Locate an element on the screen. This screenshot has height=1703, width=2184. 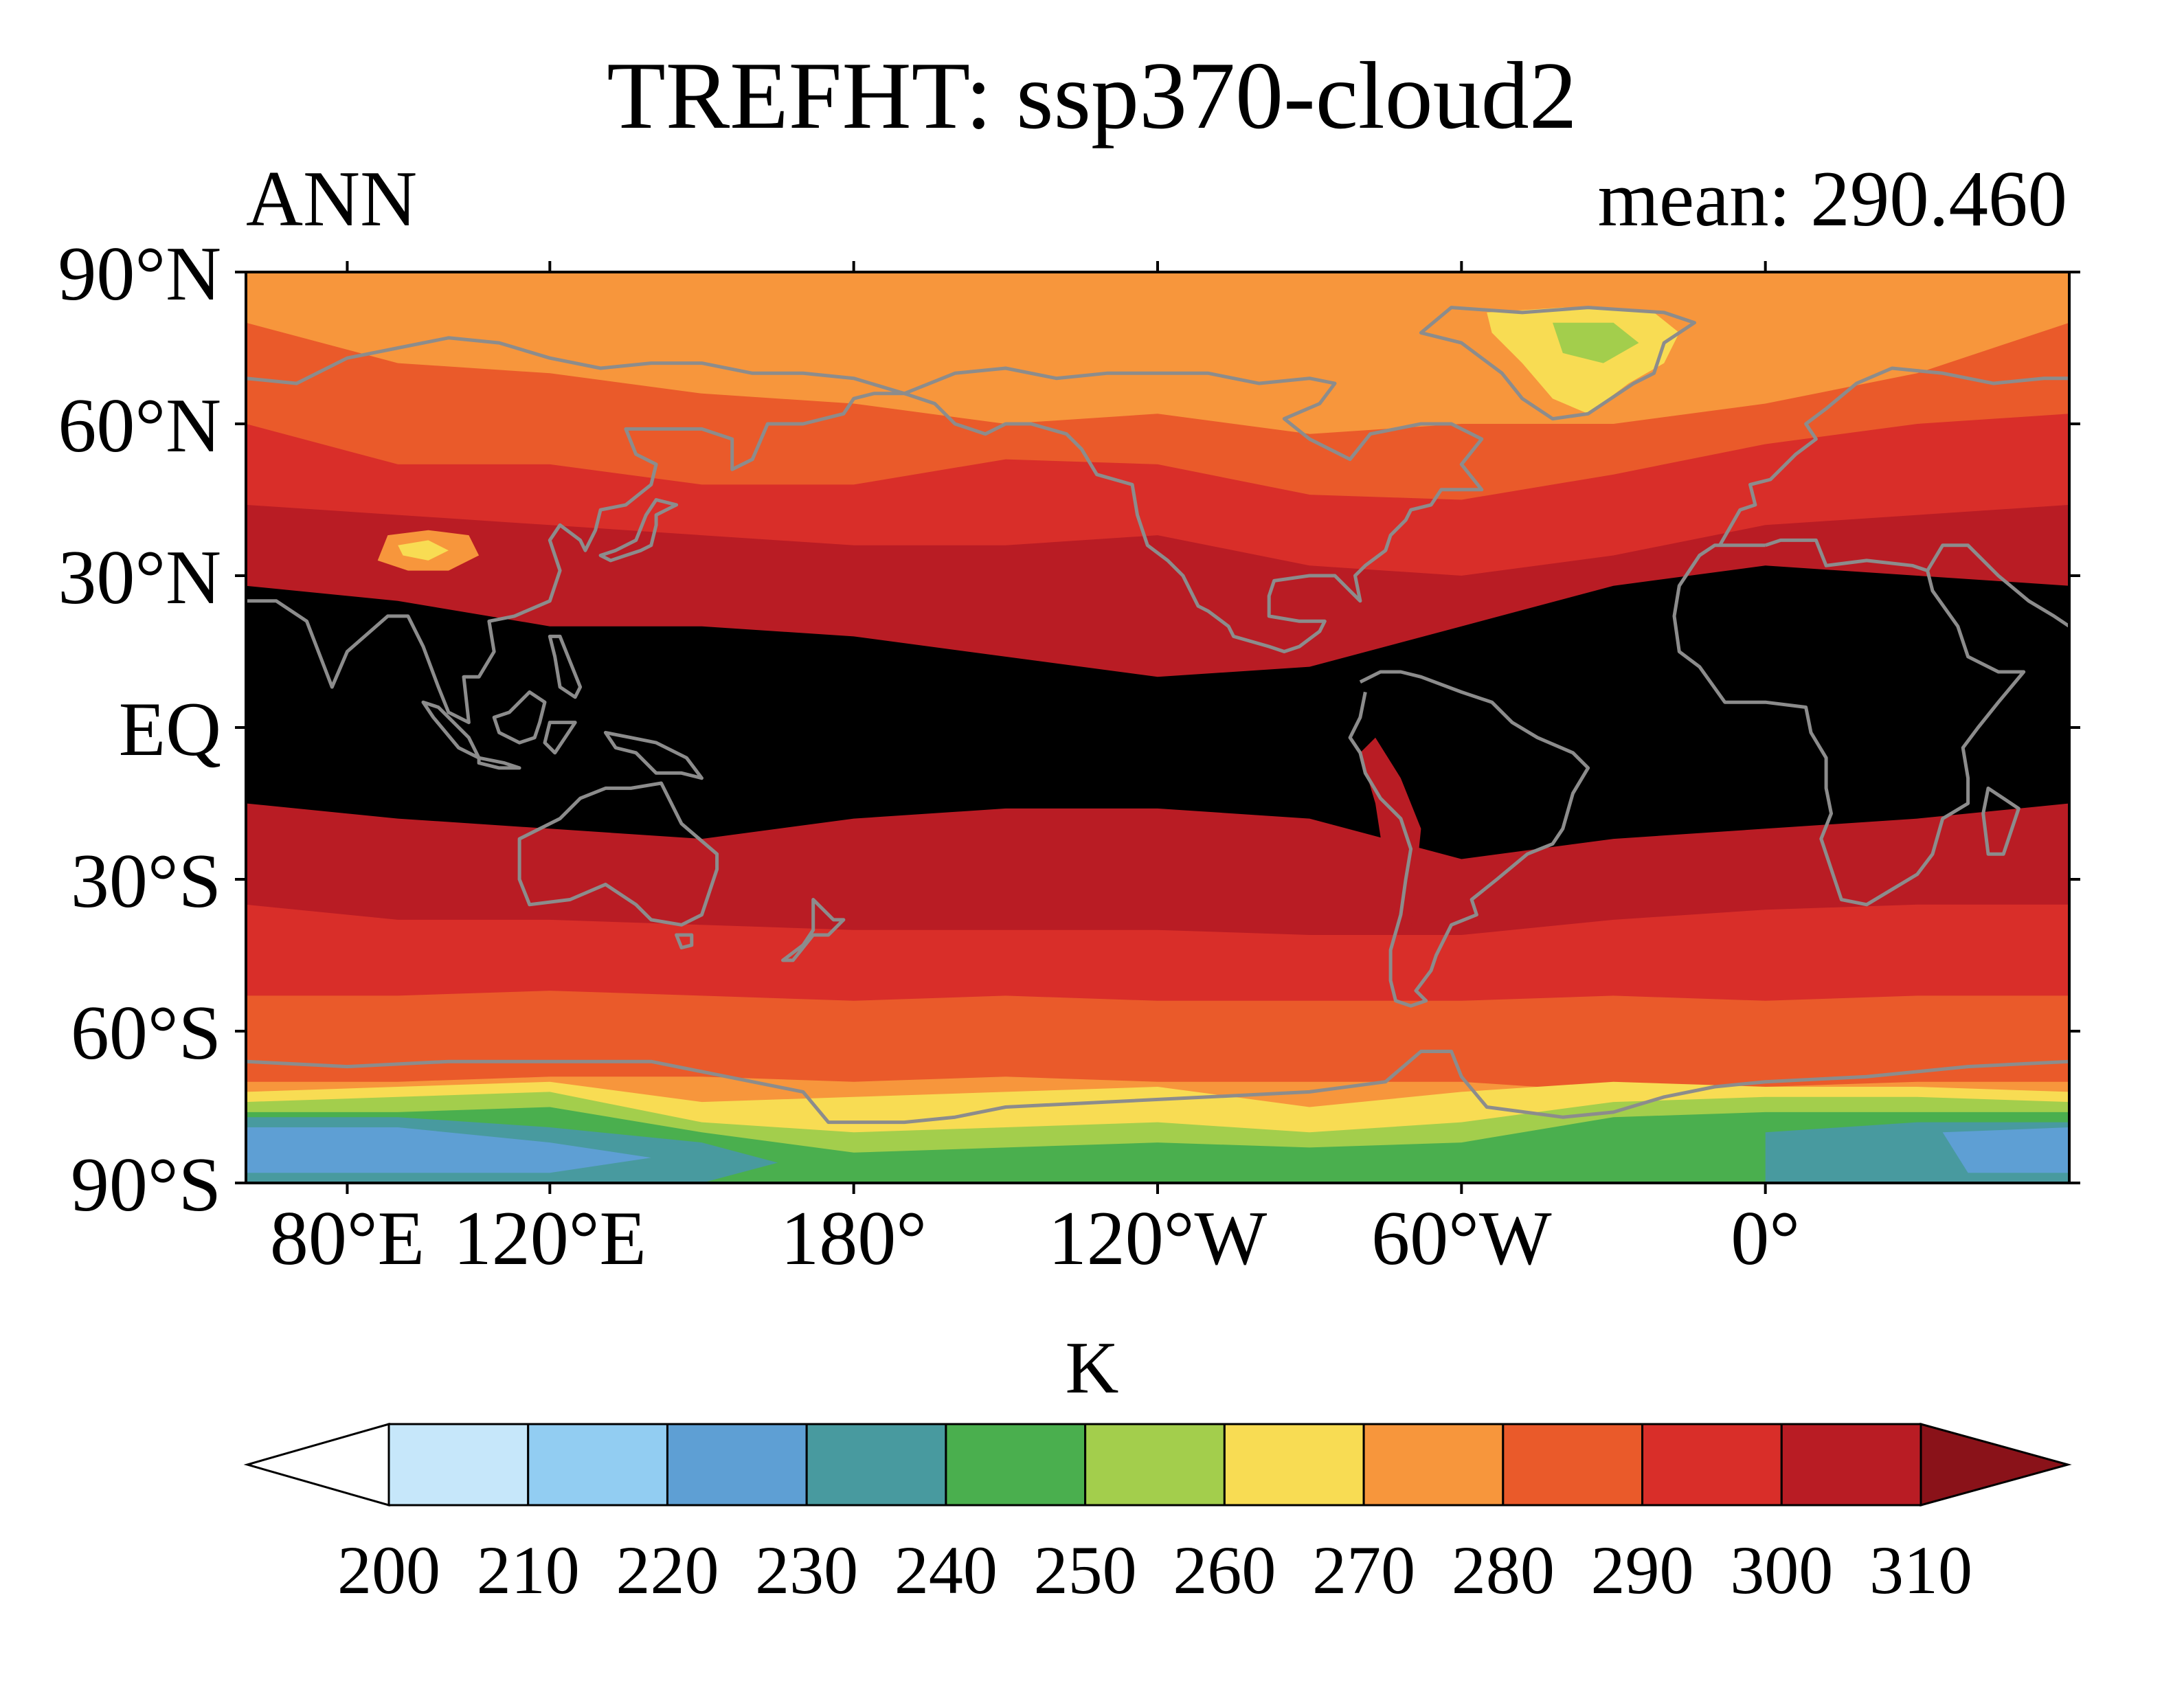
colorbar-tick-label: 270 is located at coordinates (1363, 1570).